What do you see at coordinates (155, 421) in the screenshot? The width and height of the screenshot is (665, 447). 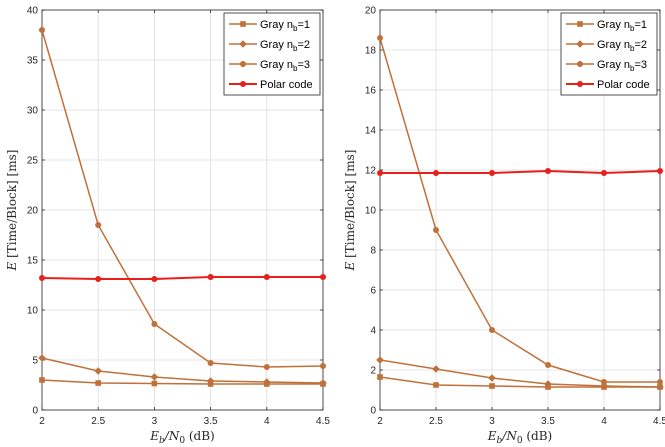 I see `x-tick-label: 3` at bounding box center [155, 421].